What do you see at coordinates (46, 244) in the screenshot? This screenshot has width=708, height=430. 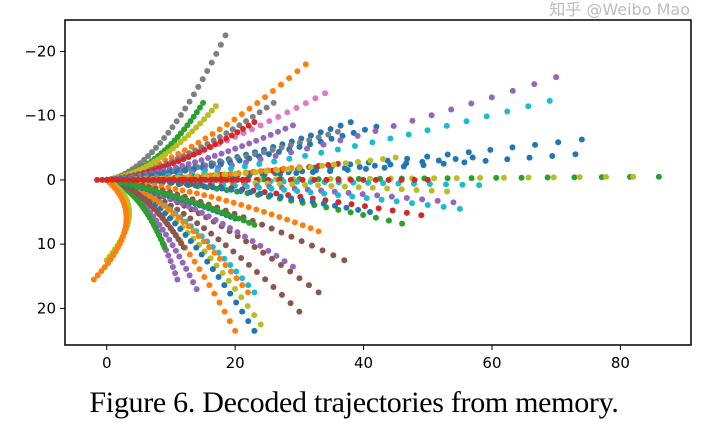 I see `y-tick-label: 10` at bounding box center [46, 244].